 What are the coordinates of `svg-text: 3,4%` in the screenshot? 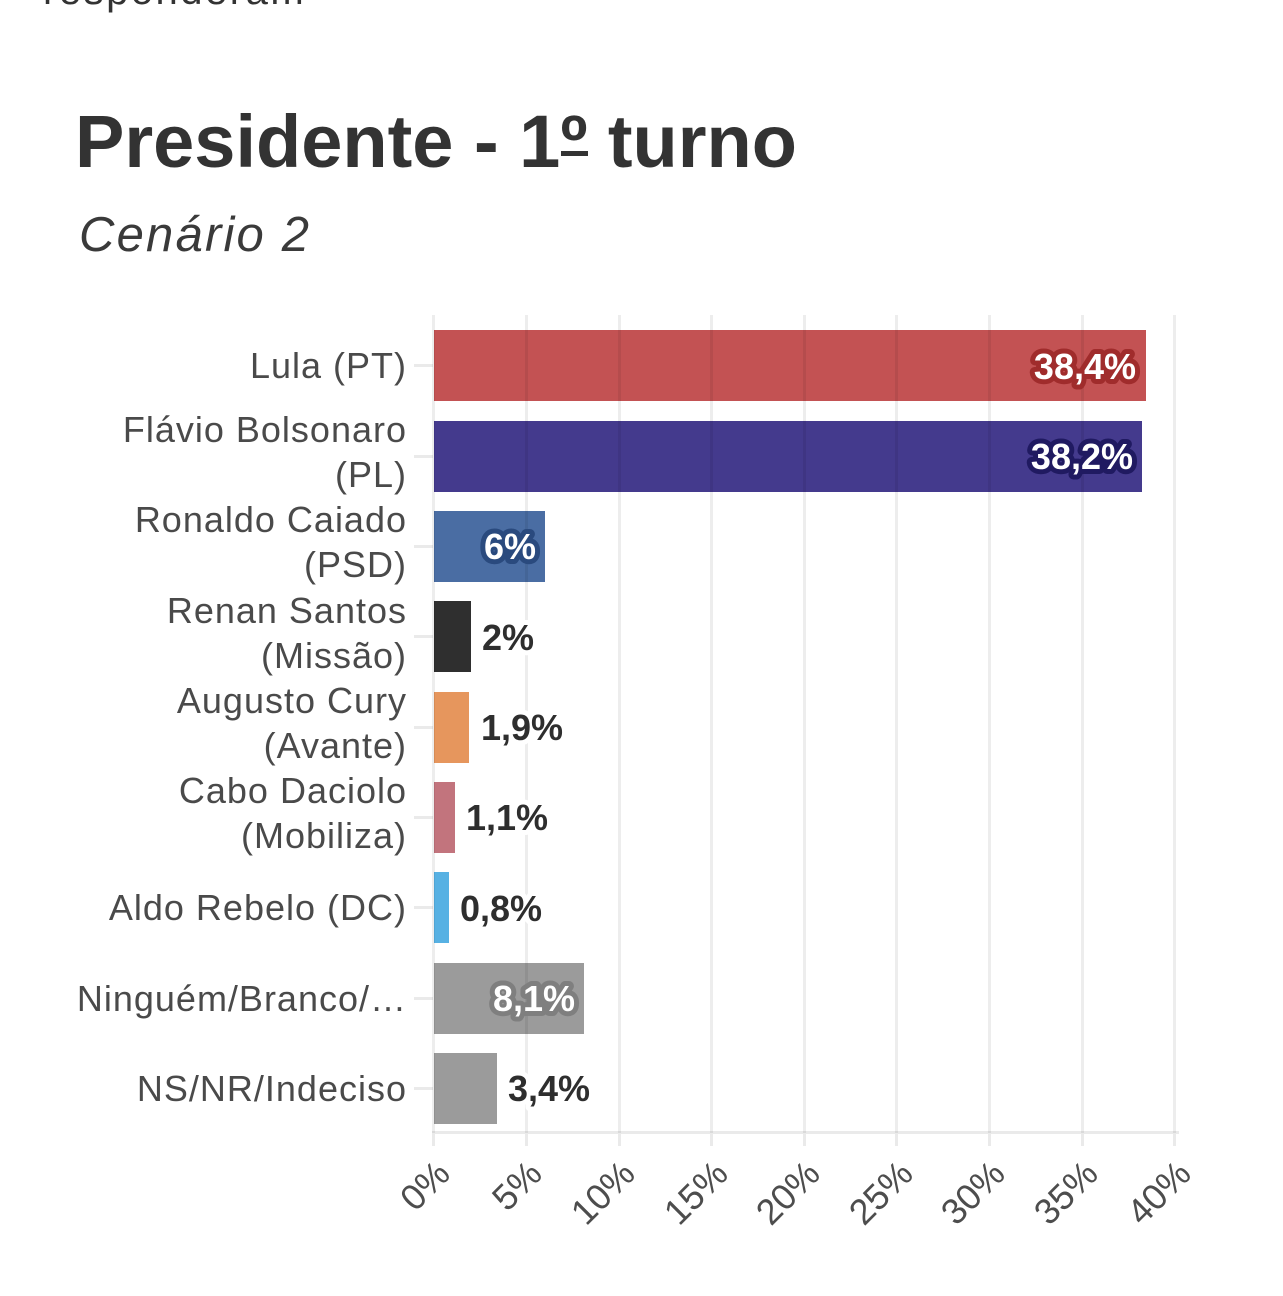 It's located at (549, 1088).